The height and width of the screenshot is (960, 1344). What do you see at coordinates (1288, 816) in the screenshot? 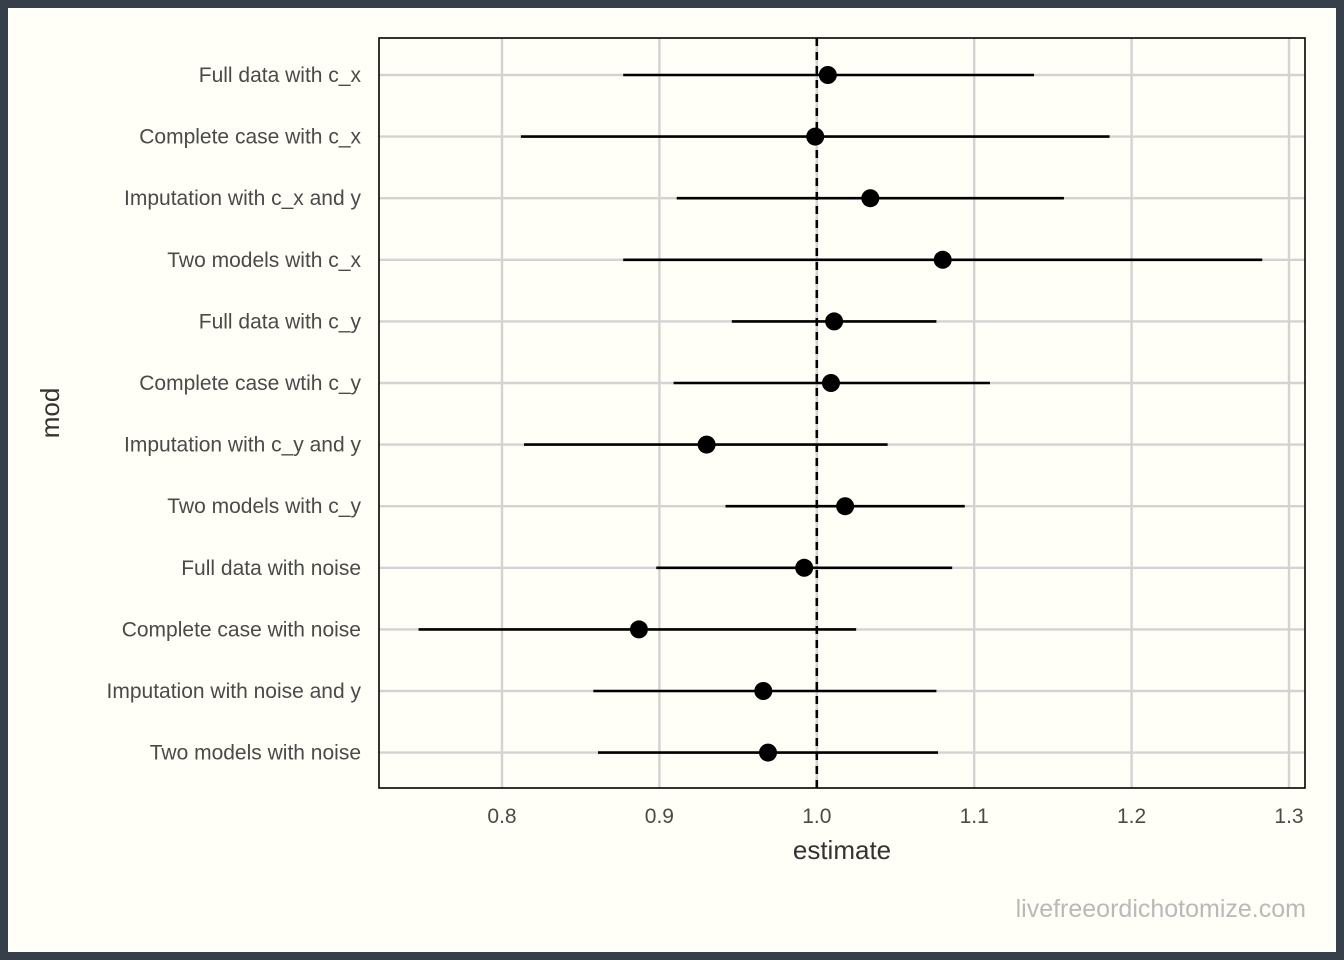
I see `x-tick-label: 1.3` at bounding box center [1288, 816].